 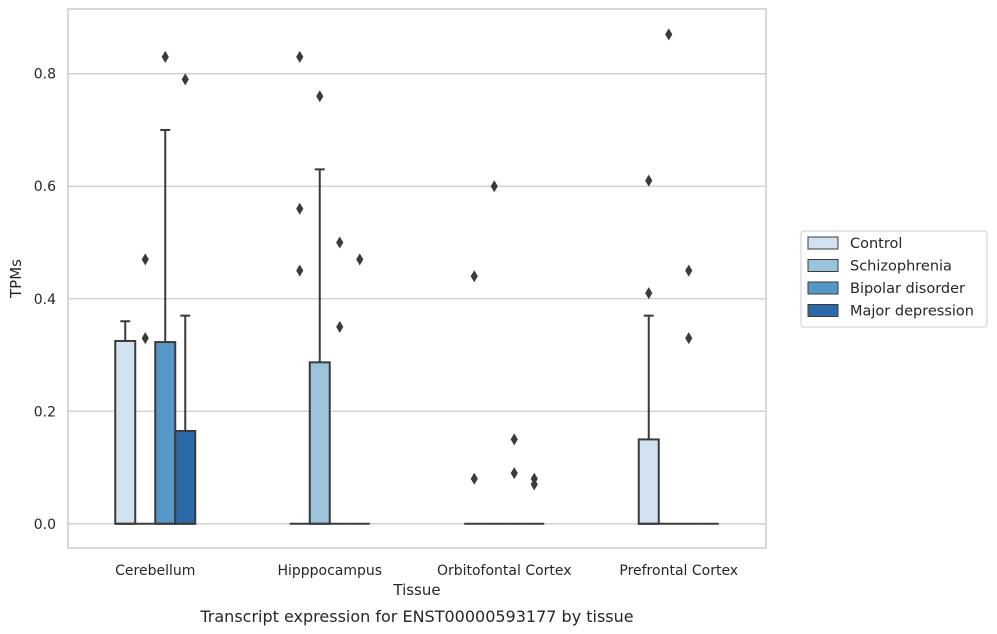 I want to click on legend-frame, so click(x=894, y=279).